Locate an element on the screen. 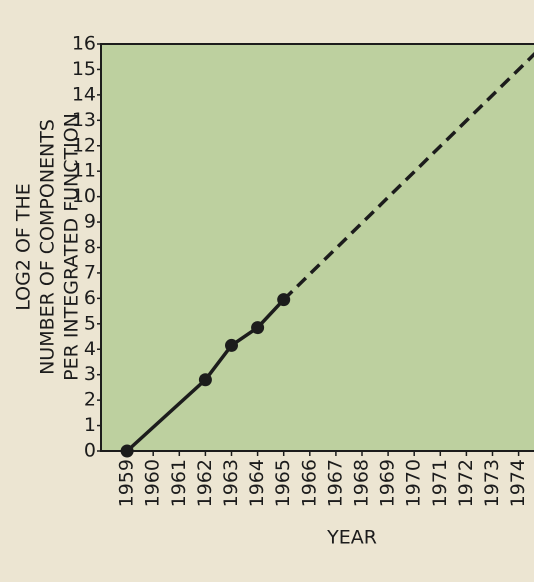  x-tick-label: 1964 is located at coordinates (257, 483).